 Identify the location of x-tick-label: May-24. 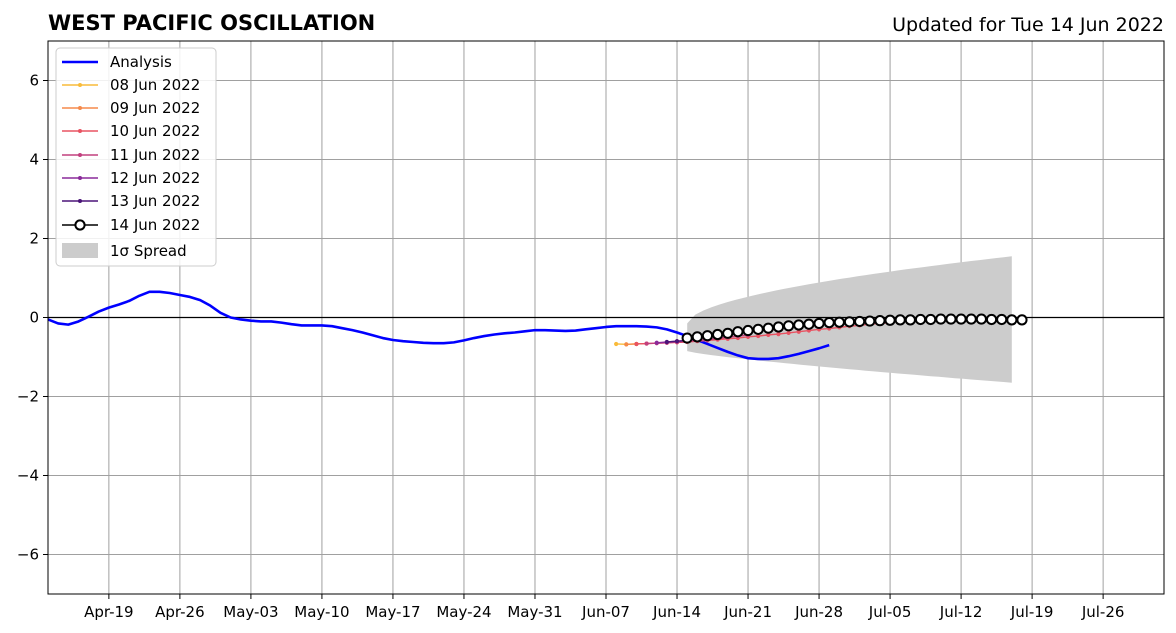
(463, 612).